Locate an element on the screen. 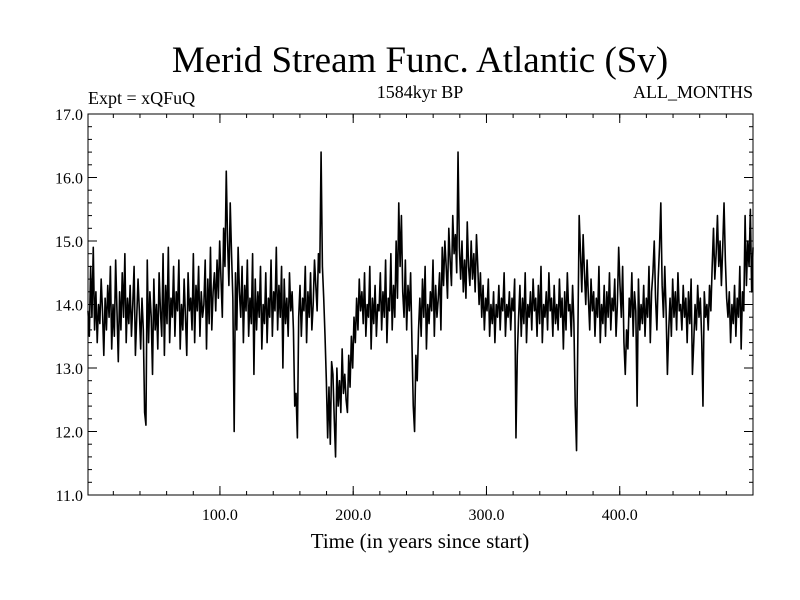  y-tick-label: 14.0 is located at coordinates (69, 306).